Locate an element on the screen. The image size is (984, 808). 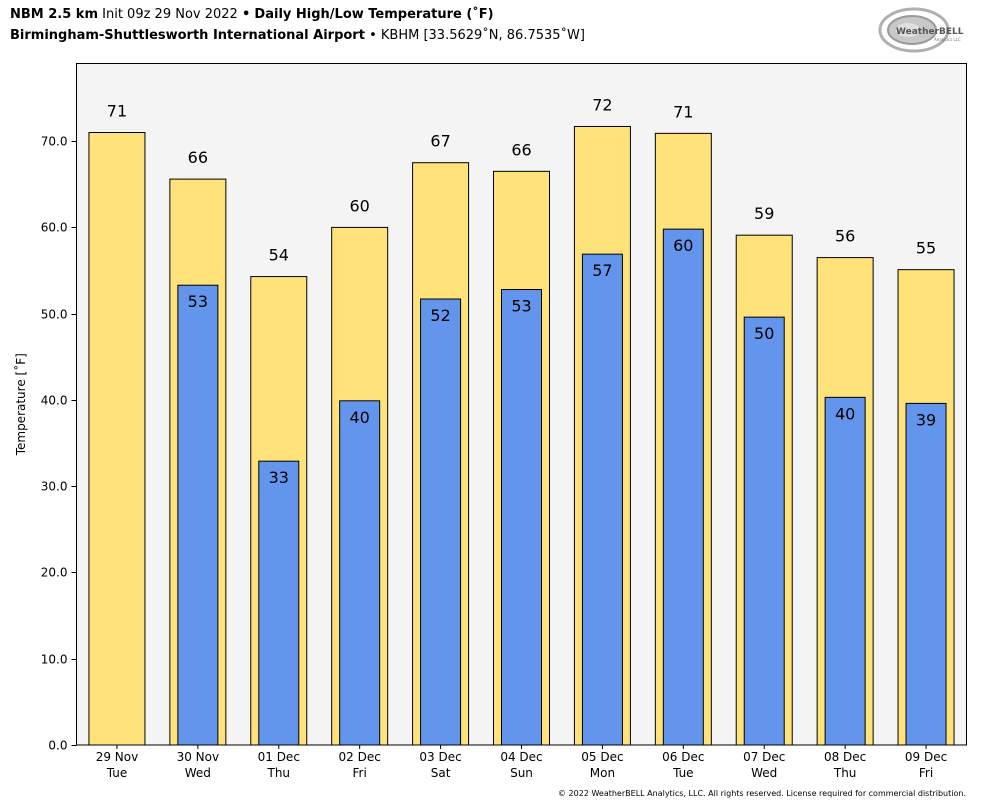
low-temp-label: 52 is located at coordinates (440, 315).